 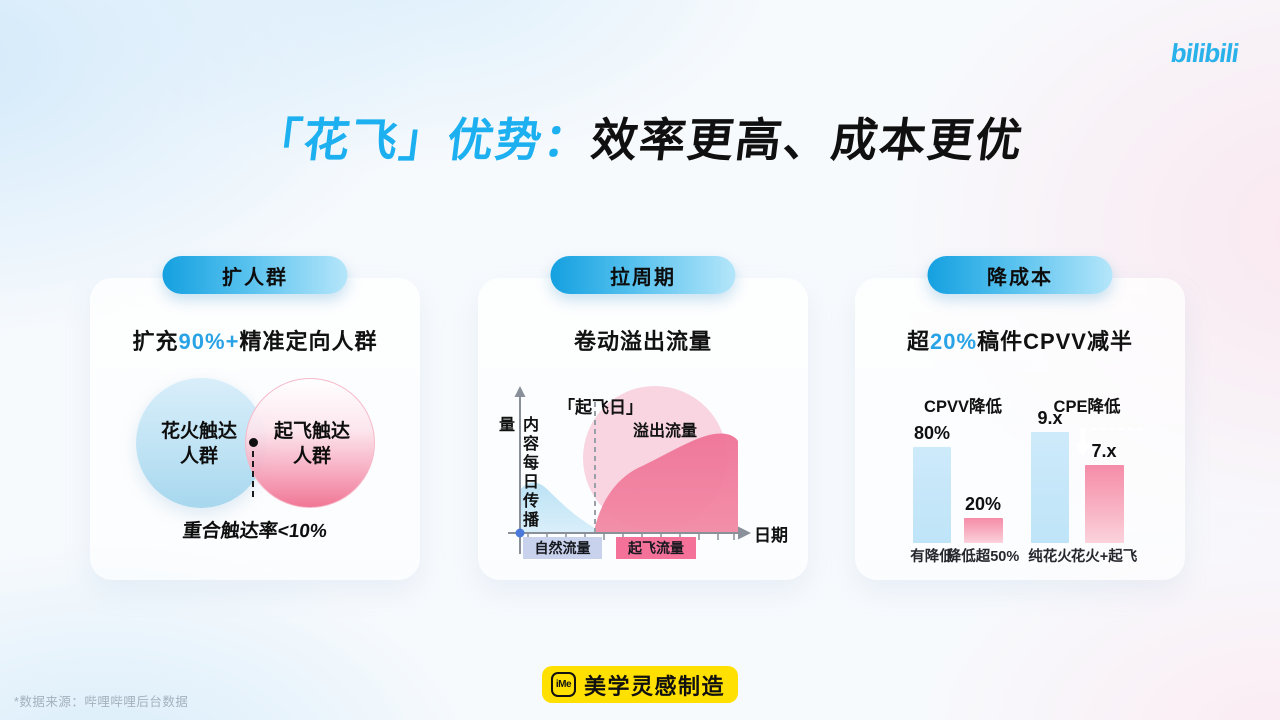 I want to click on venn-label-qifei: 起飞触达 人群, so click(x=312, y=444).